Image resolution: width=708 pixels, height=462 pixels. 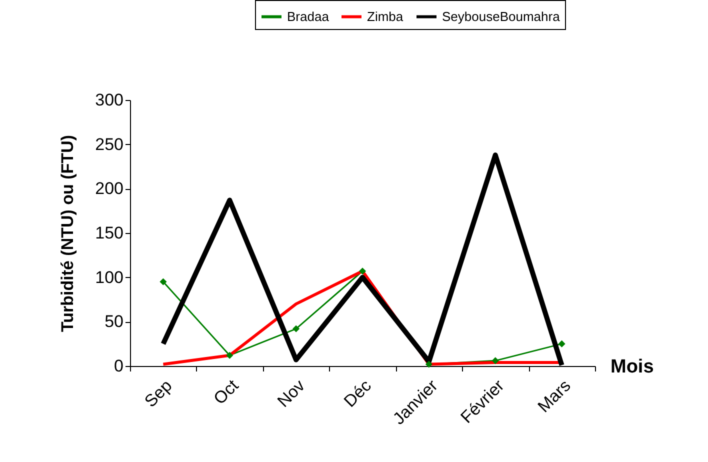 What do you see at coordinates (501, 16) in the screenshot?
I see `legend-label: SeybouseBoumahra` at bounding box center [501, 16].